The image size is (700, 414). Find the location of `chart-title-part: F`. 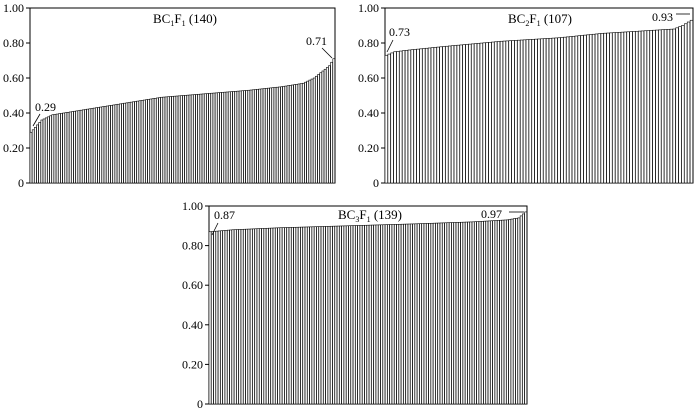

chart-title-part: F is located at coordinates (532, 18).